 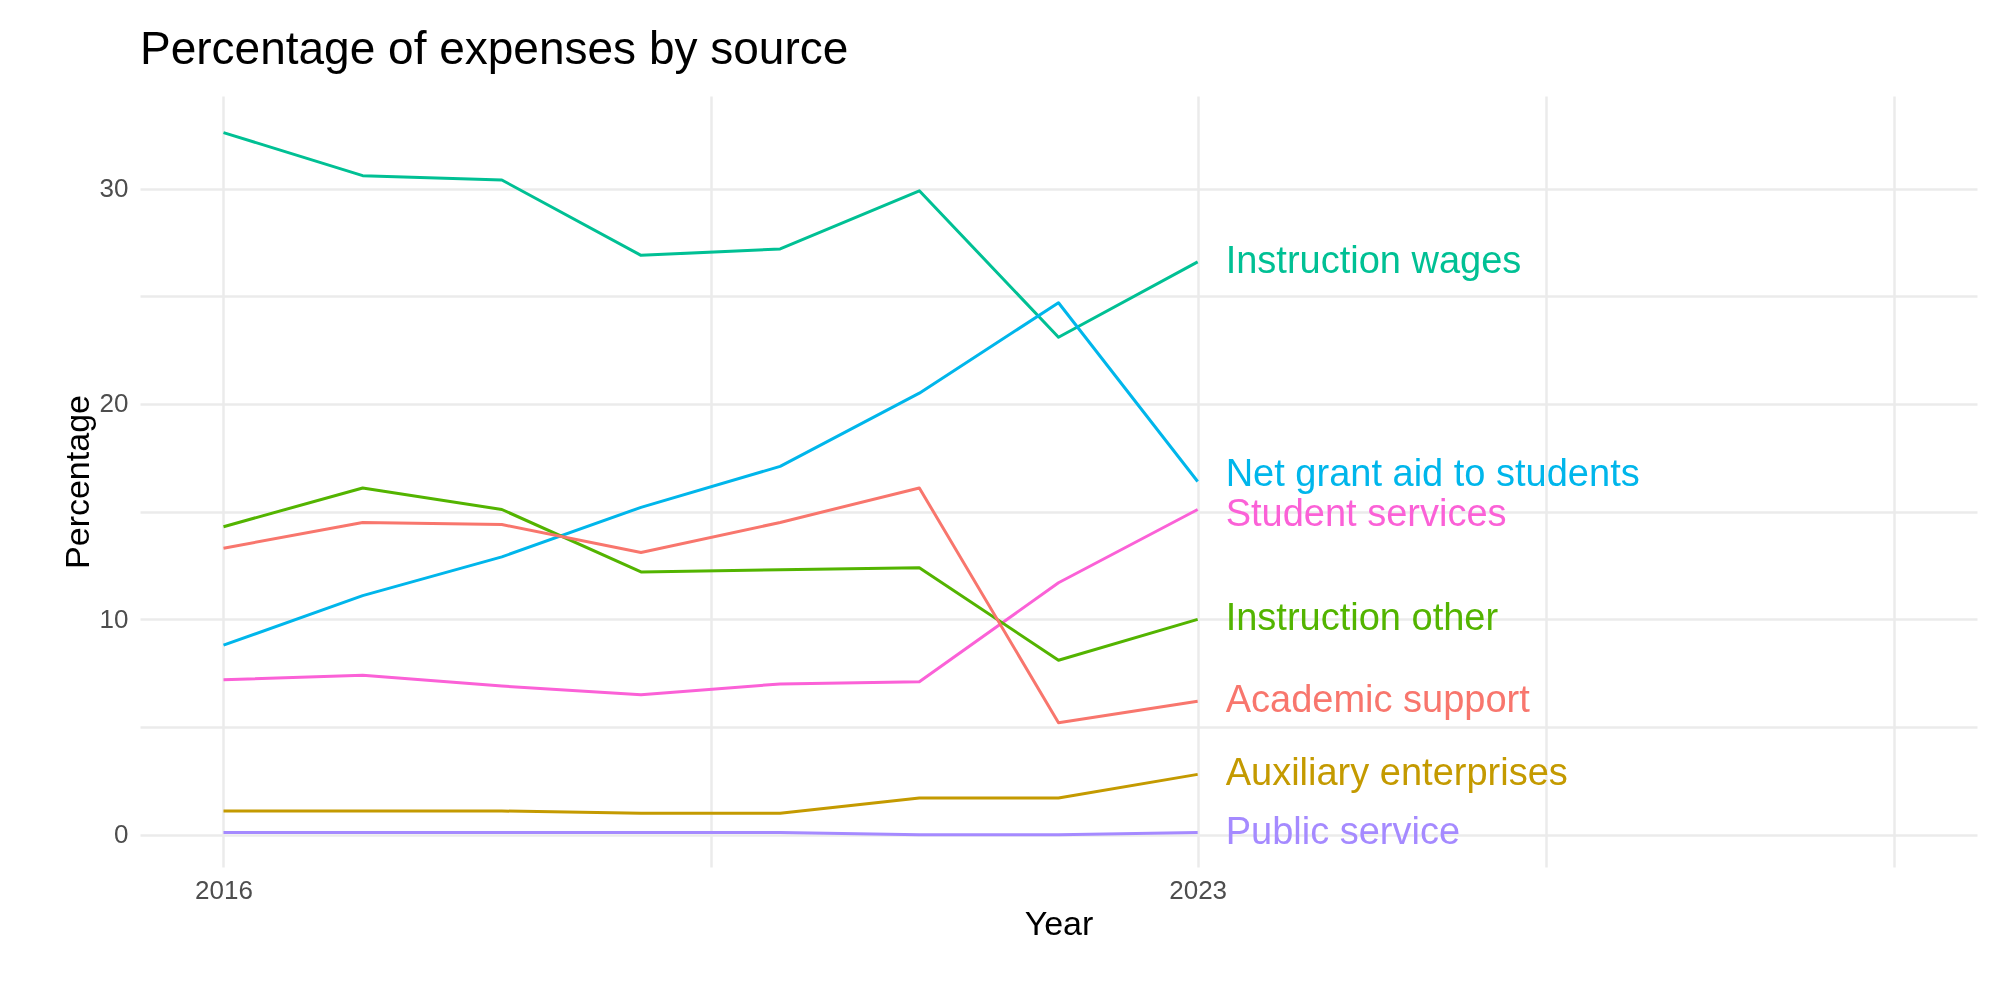 What do you see at coordinates (1059, 922) in the screenshot?
I see `x-axis-title: Year` at bounding box center [1059, 922].